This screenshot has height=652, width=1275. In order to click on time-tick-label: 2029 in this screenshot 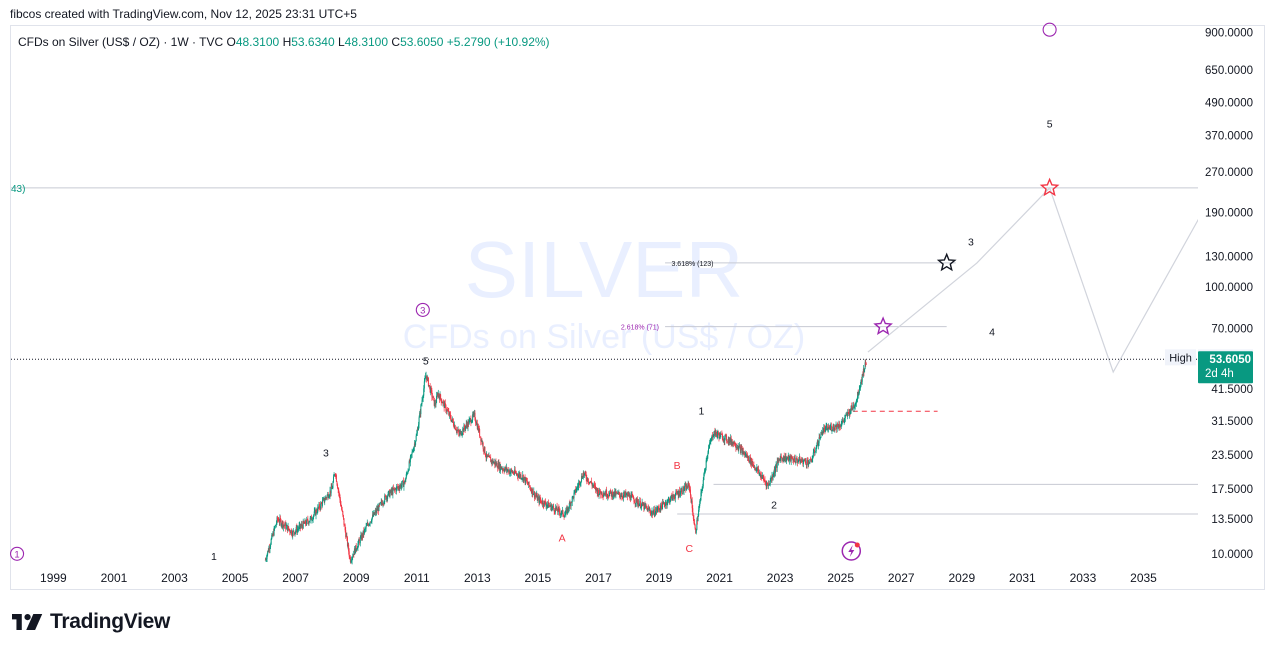, I will do `click(961, 578)`.